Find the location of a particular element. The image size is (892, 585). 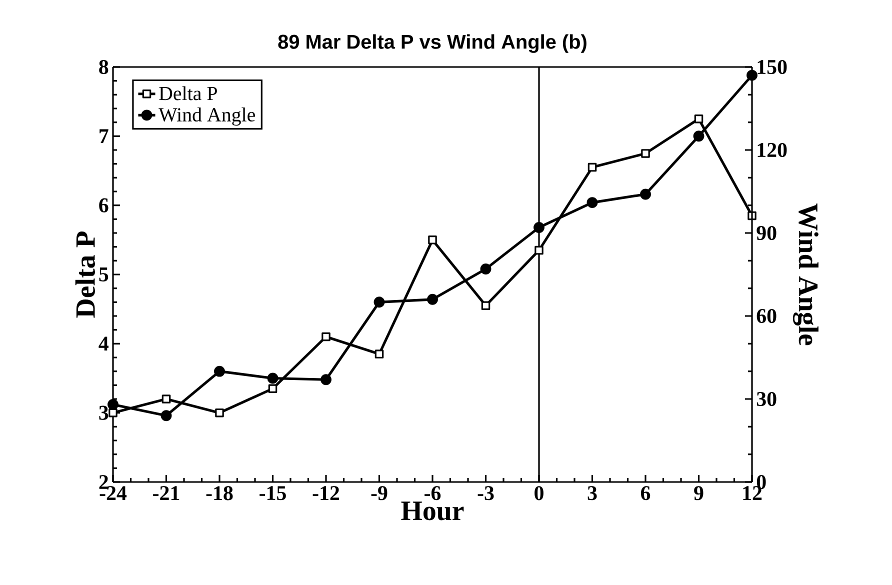

y2-tick-label: 120 is located at coordinates (772, 150).